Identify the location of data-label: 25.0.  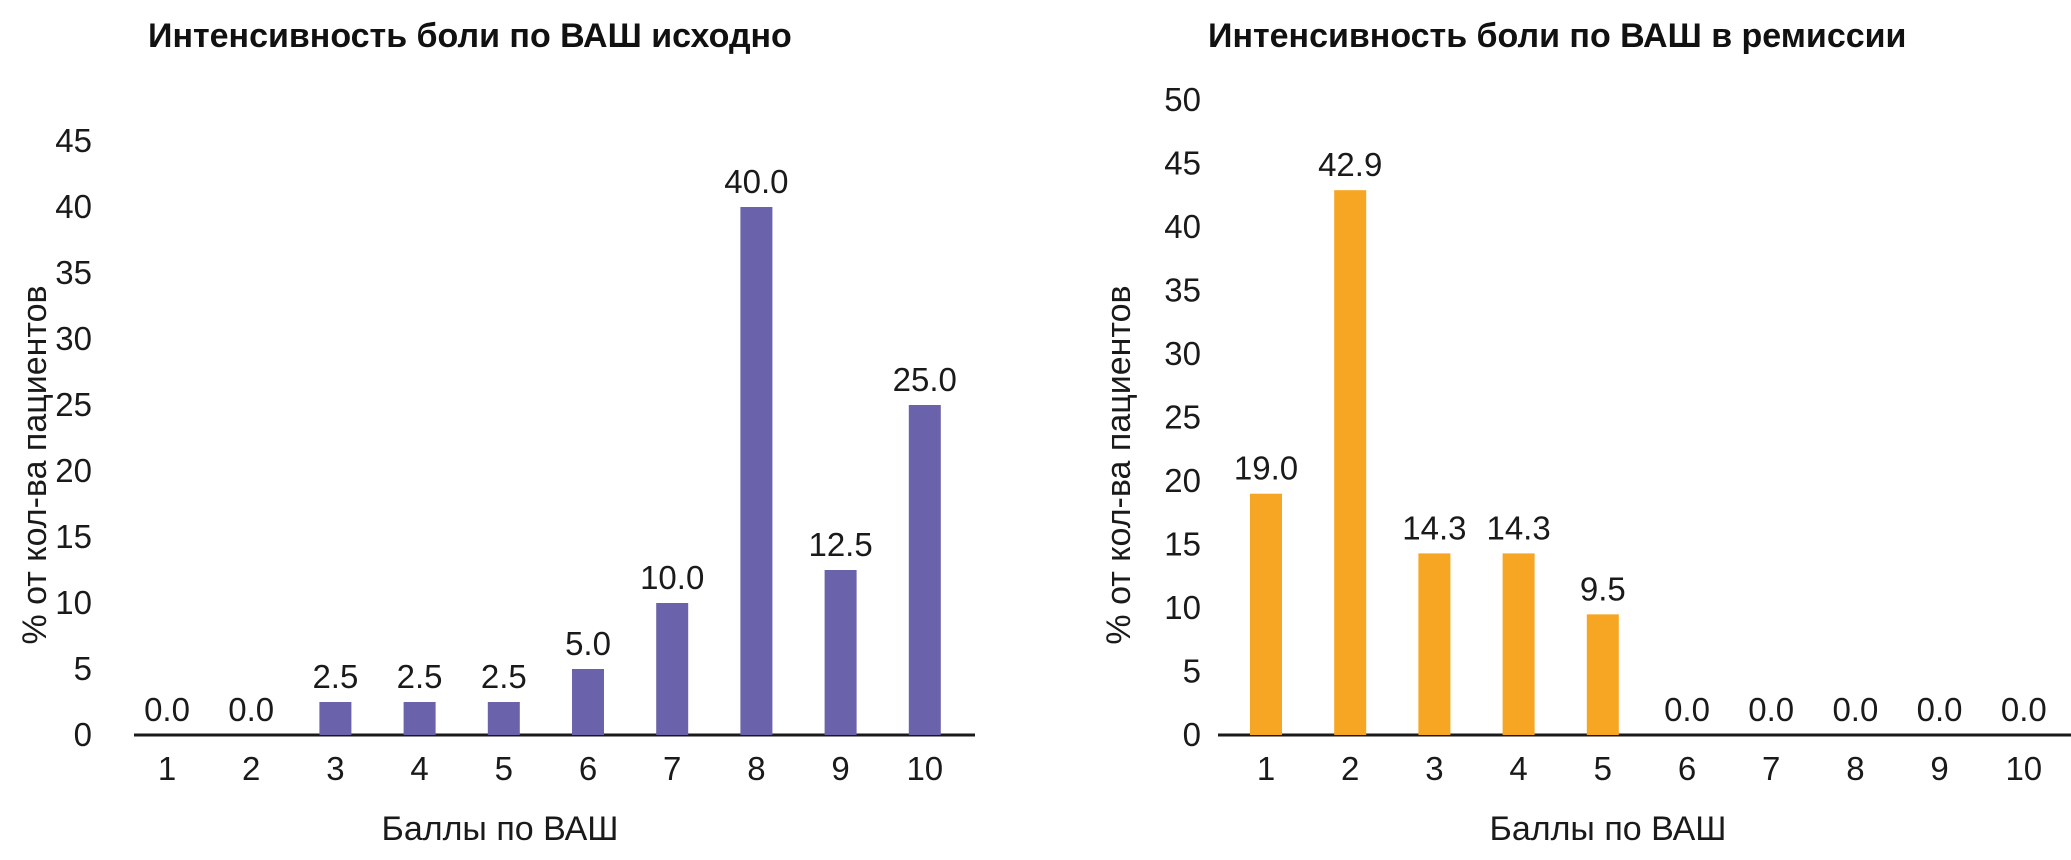
(925, 379).